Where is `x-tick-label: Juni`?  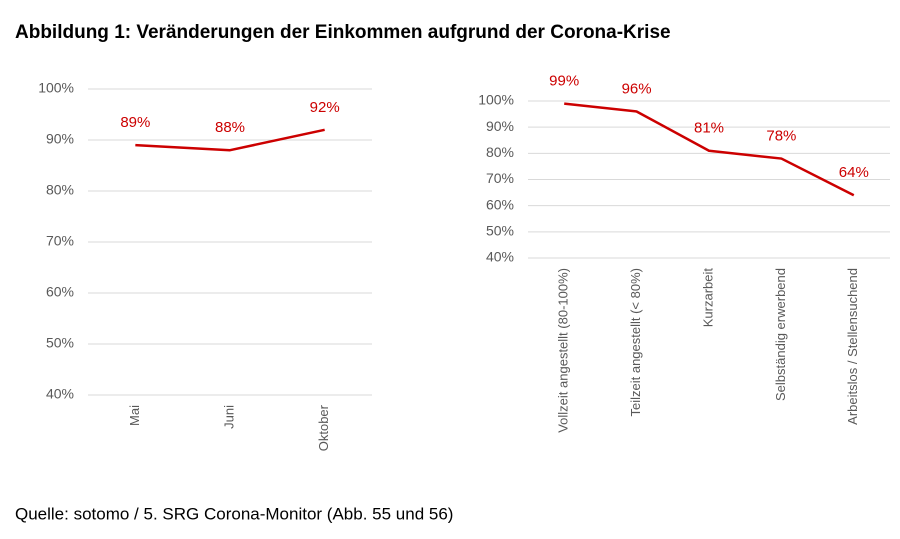
x-tick-label: Juni is located at coordinates (228, 417).